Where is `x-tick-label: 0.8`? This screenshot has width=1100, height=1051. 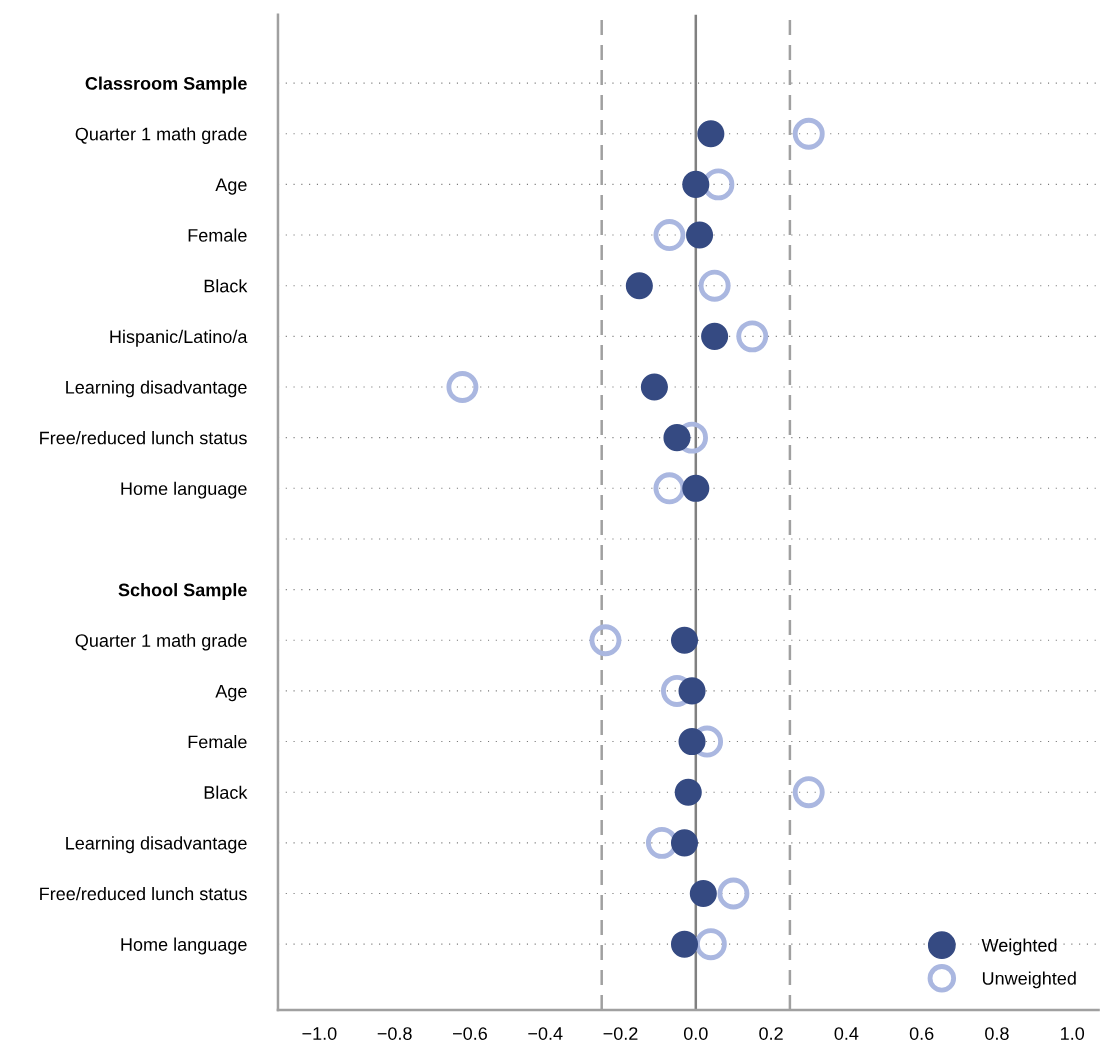 x-tick-label: 0.8 is located at coordinates (997, 1033).